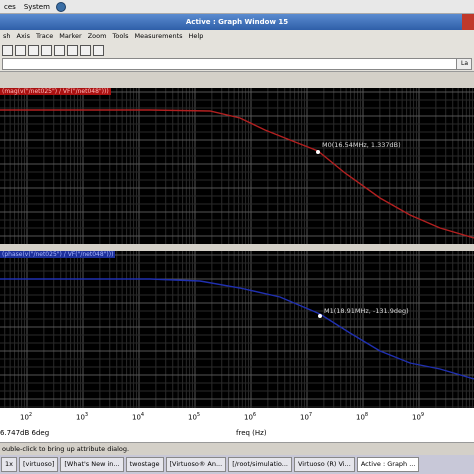 Image resolution: width=474 pixels, height=474 pixels. Describe the element at coordinates (97, 36) in the screenshot. I see `menu-zoom: Zoom` at that location.